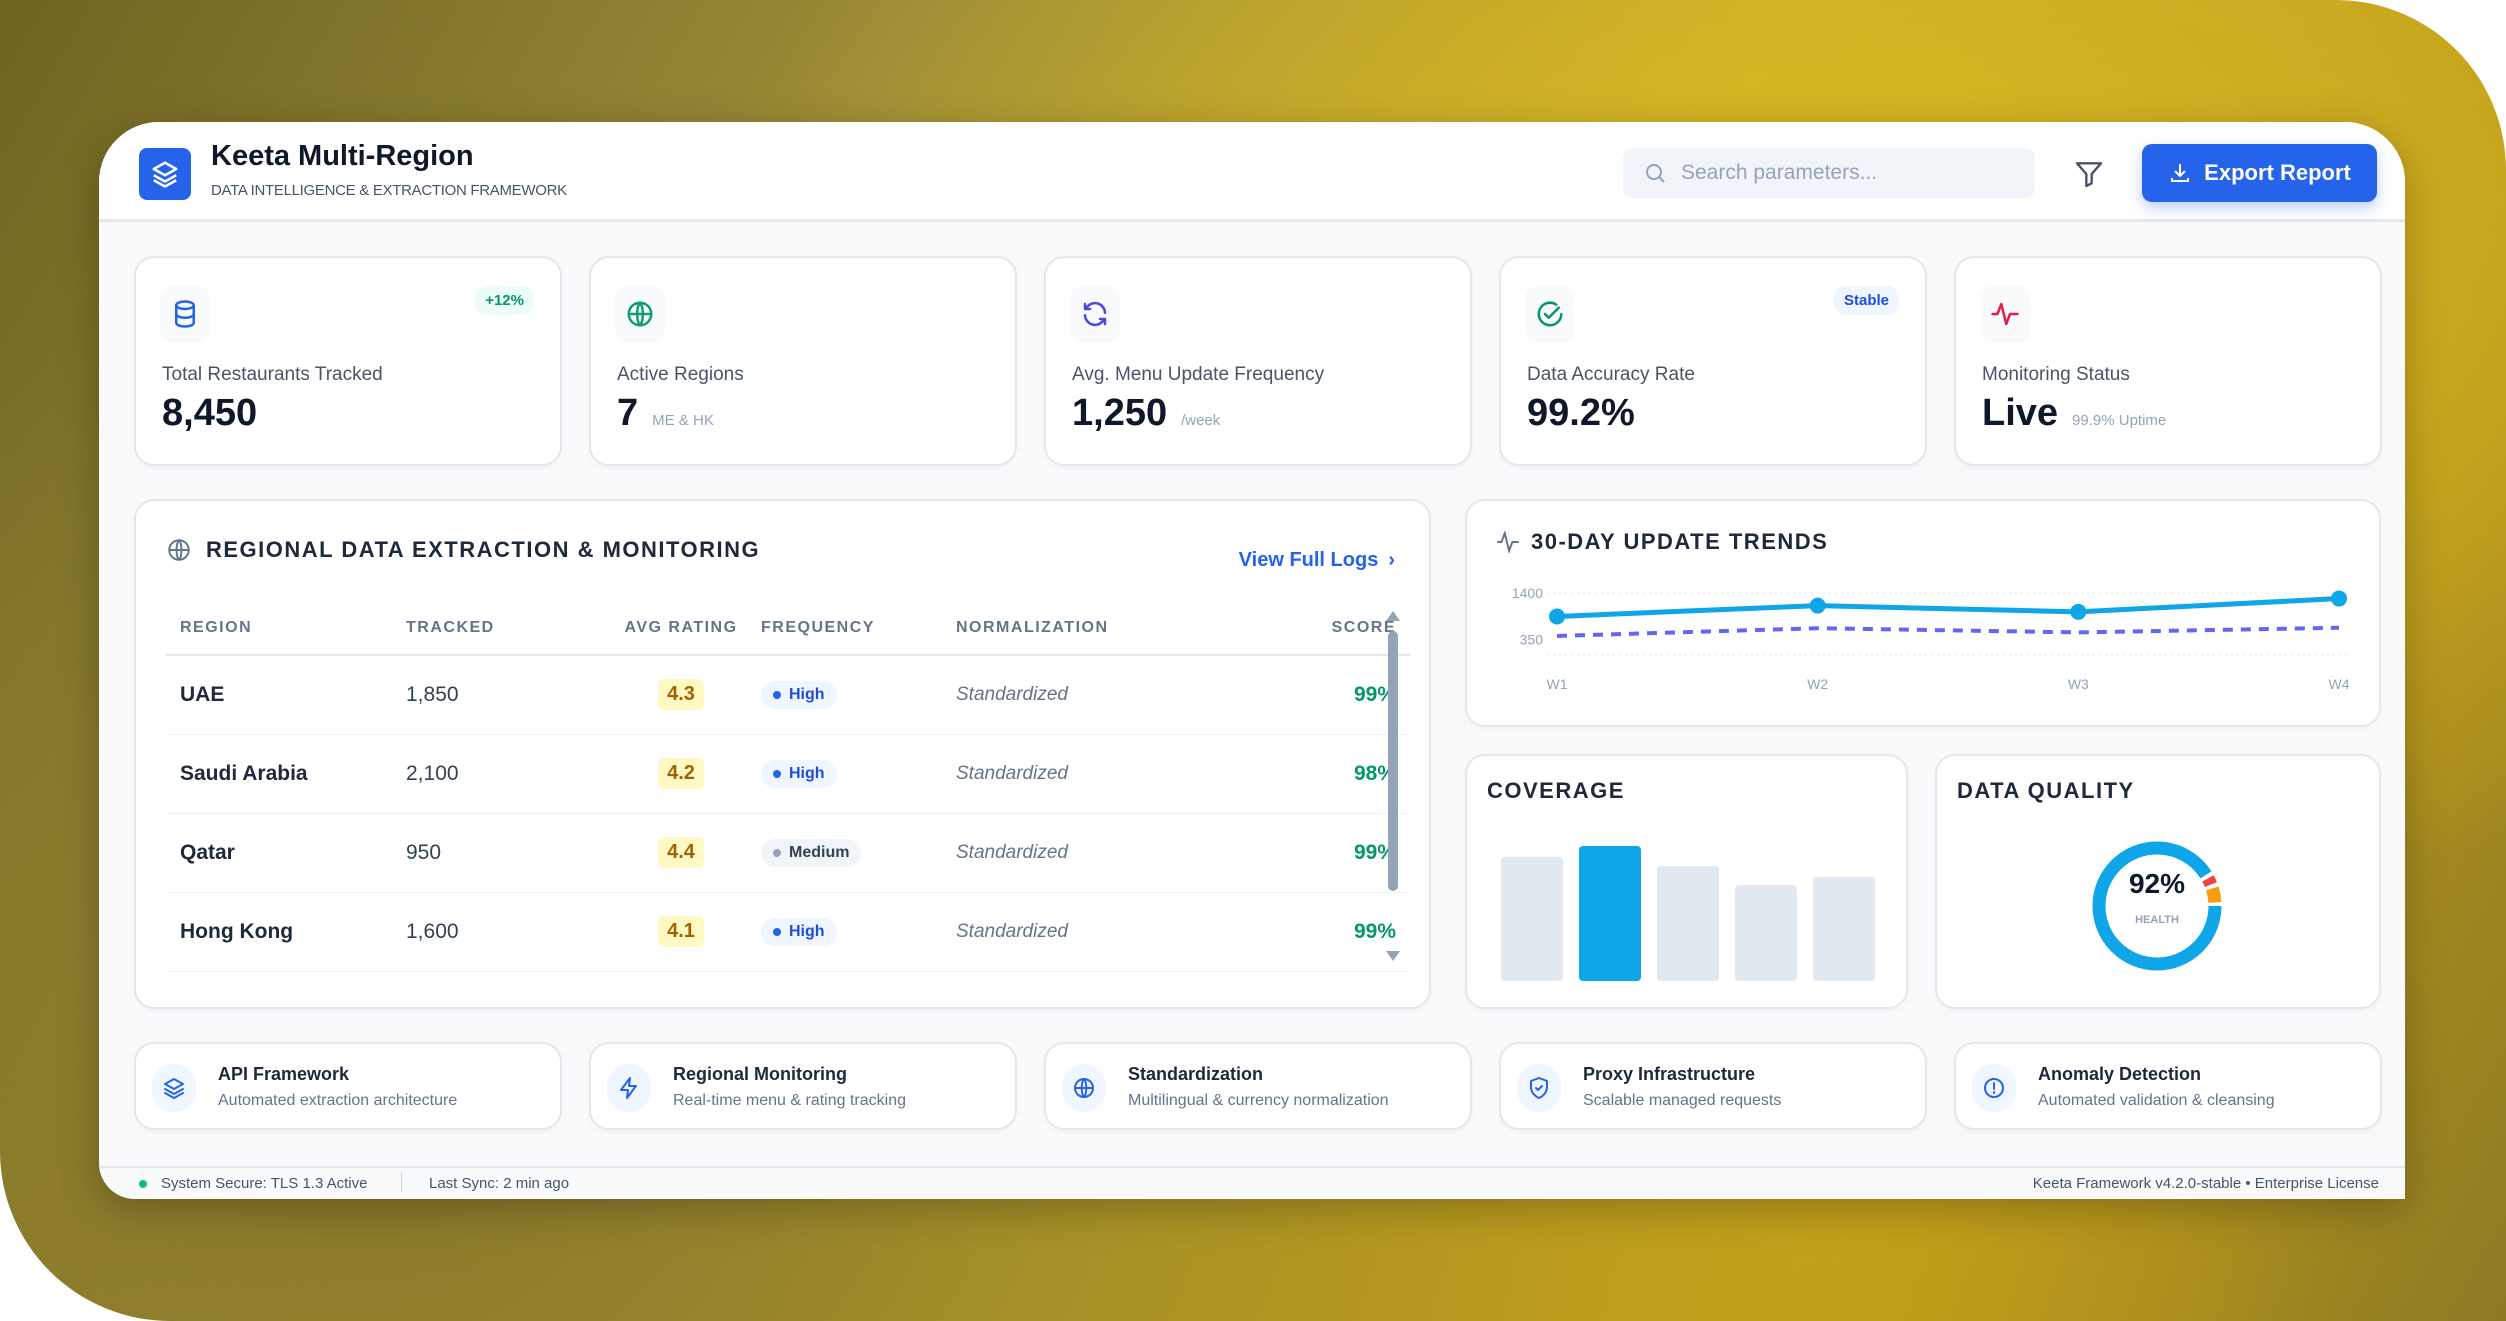 Image resolution: width=2506 pixels, height=1321 pixels. I want to click on quality-title: DATA QUALITY, so click(2046, 790).